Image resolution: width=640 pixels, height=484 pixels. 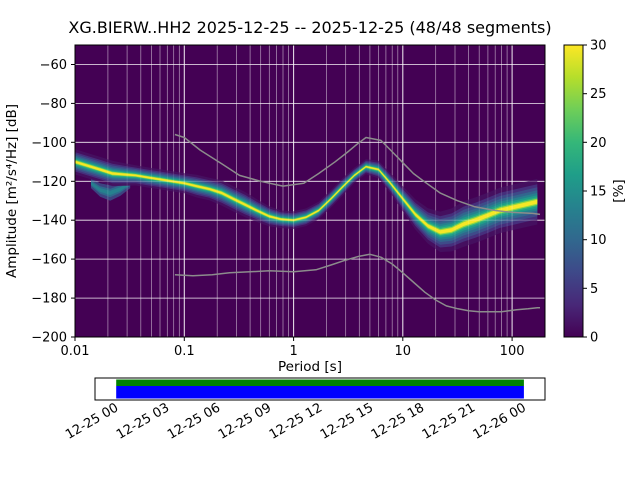 I want to click on colorbar-label: [%], so click(x=619, y=190).